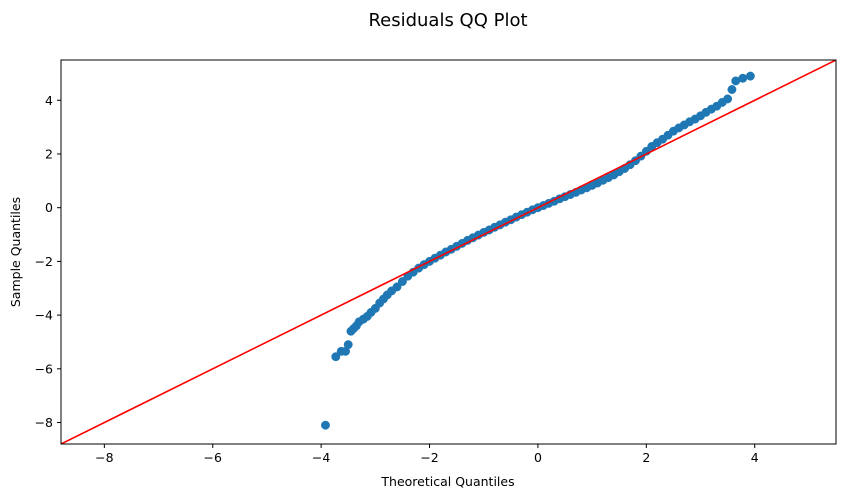 This screenshot has width=844, height=498. Describe the element at coordinates (321, 457) in the screenshot. I see `x-tick-label: −4` at that location.